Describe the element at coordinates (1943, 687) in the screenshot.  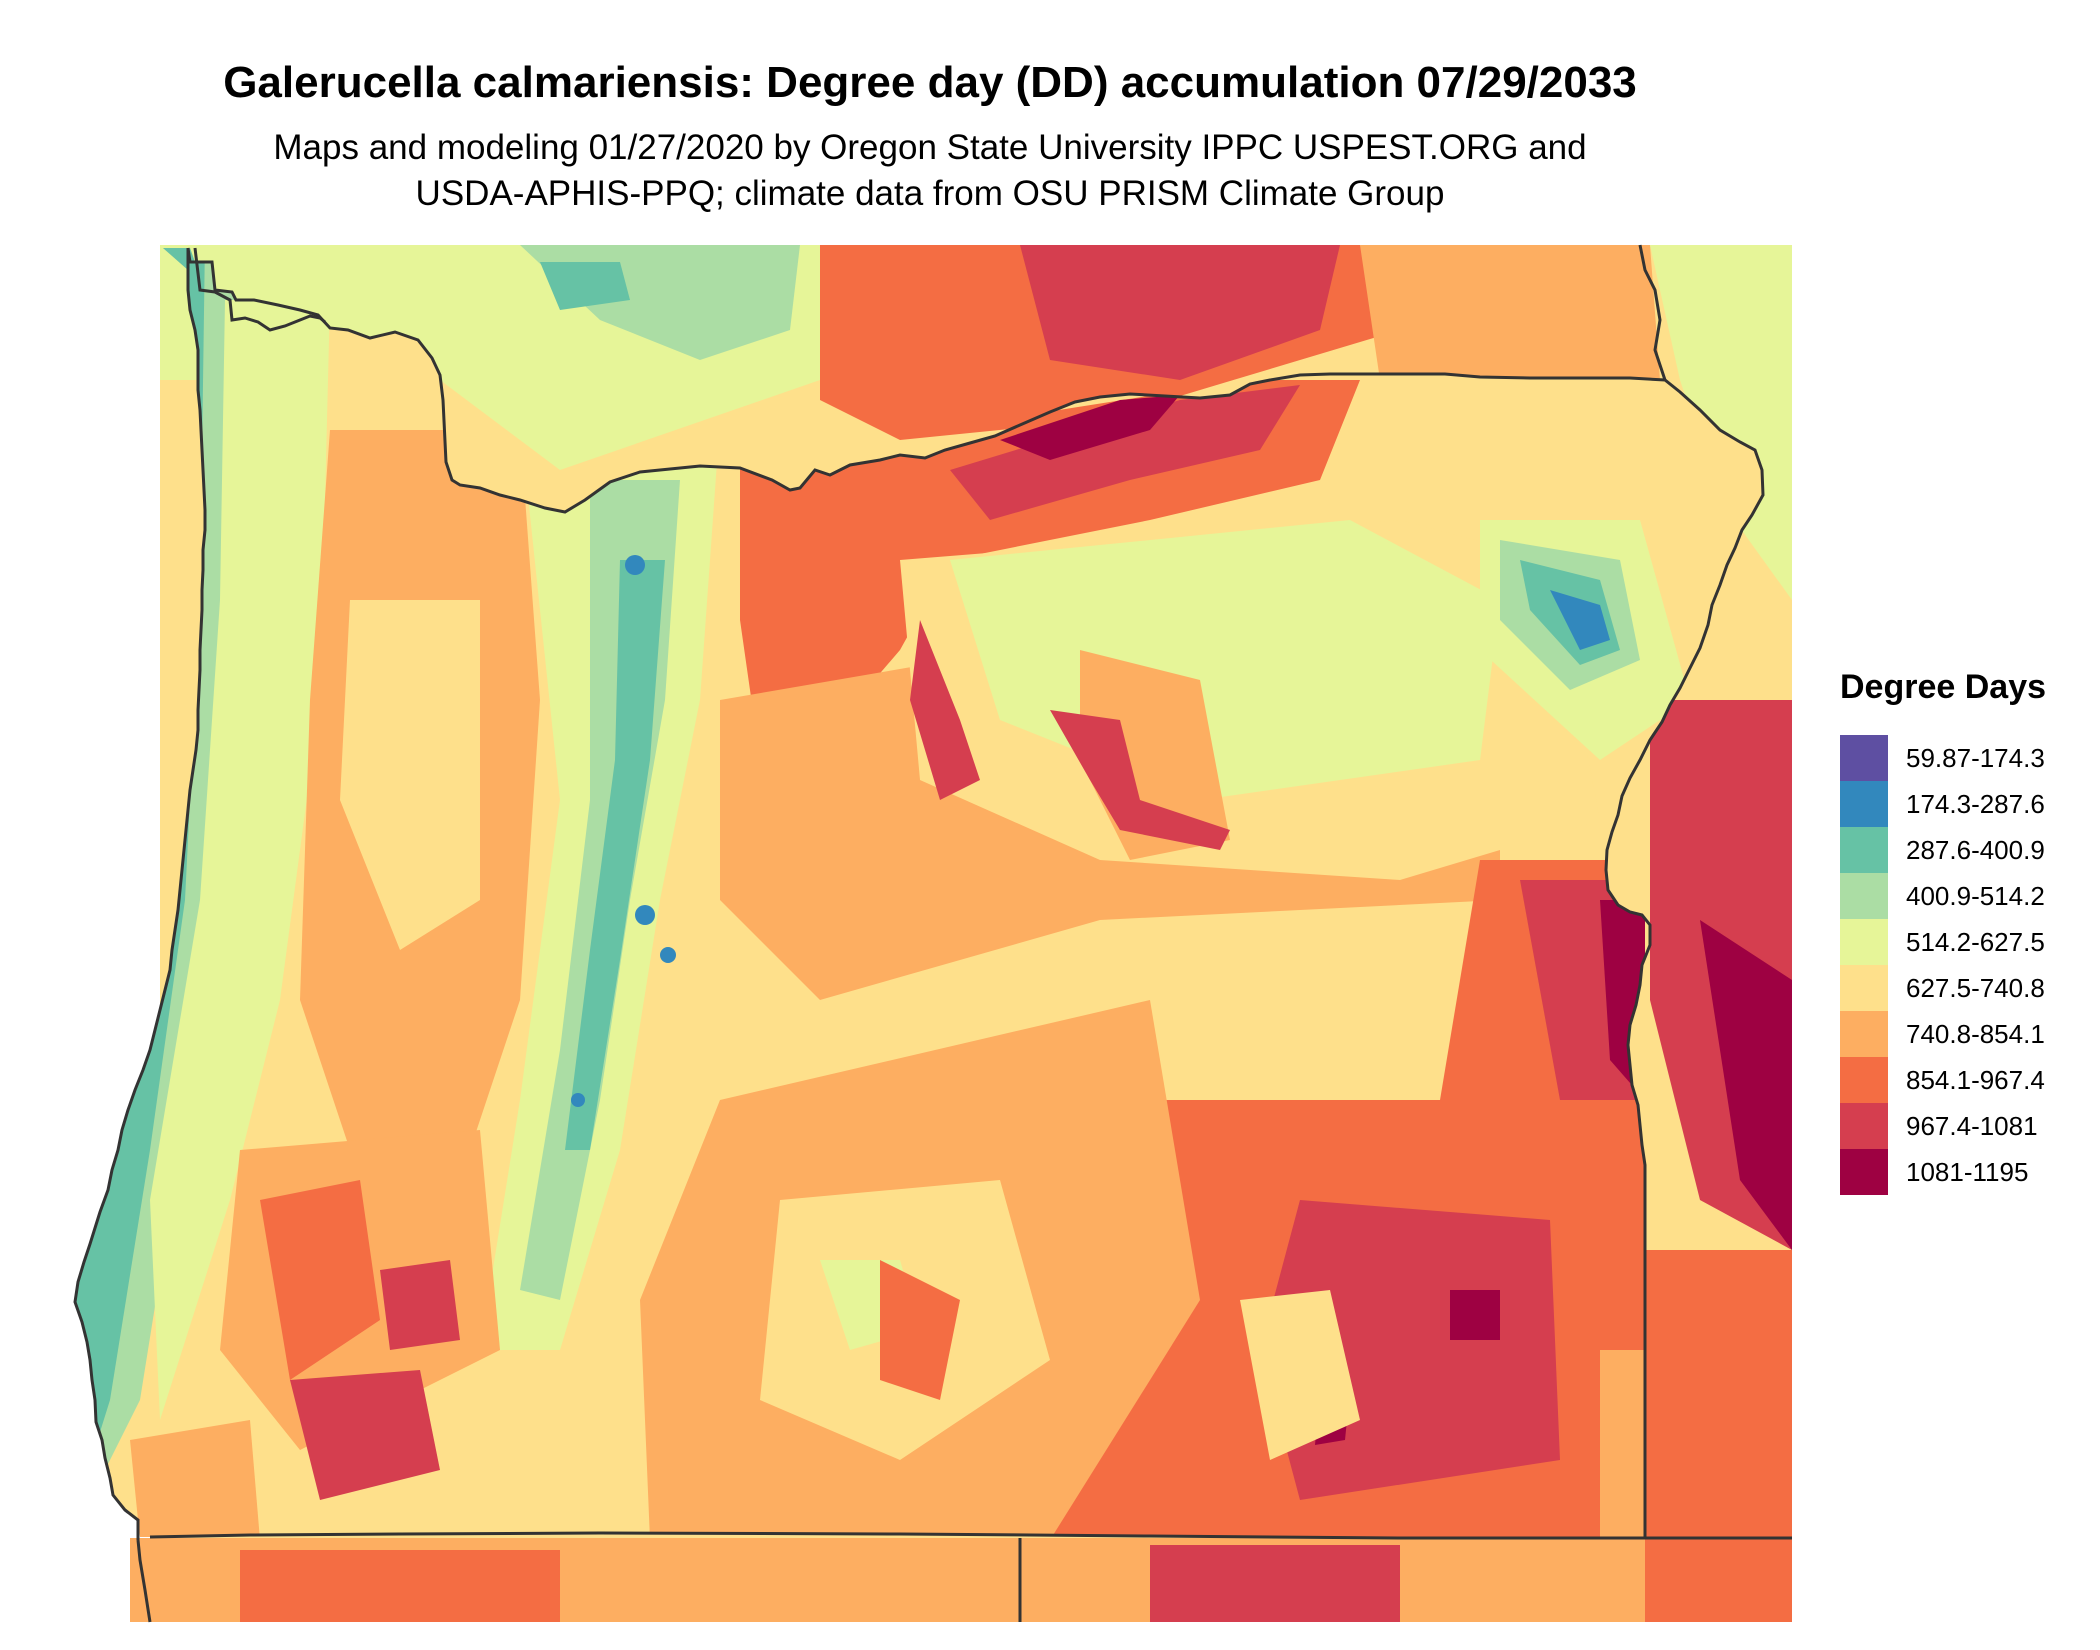
I see `legend-title: Degree Days` at that location.